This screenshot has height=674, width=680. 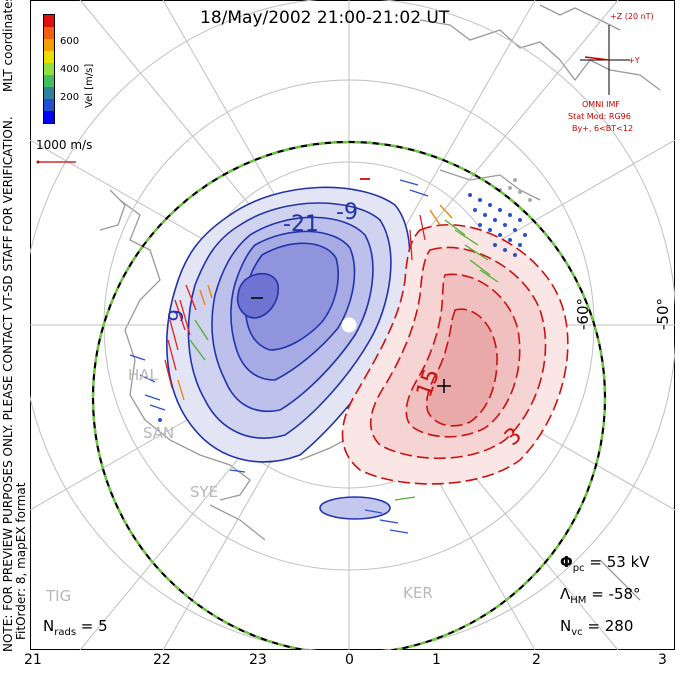 What do you see at coordinates (436, 660) in the screenshot?
I see `mlt-tick-1: 1` at bounding box center [436, 660].